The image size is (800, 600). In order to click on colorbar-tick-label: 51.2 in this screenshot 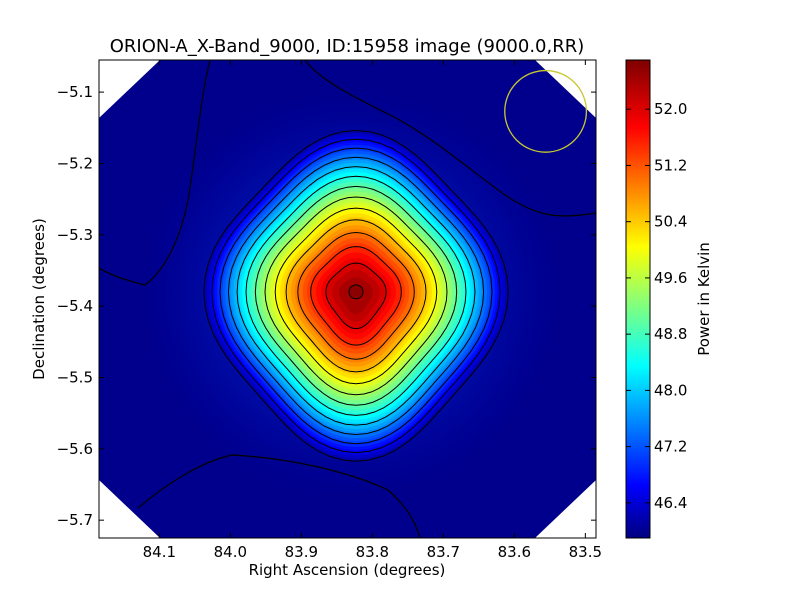, I will do `click(670, 165)`.